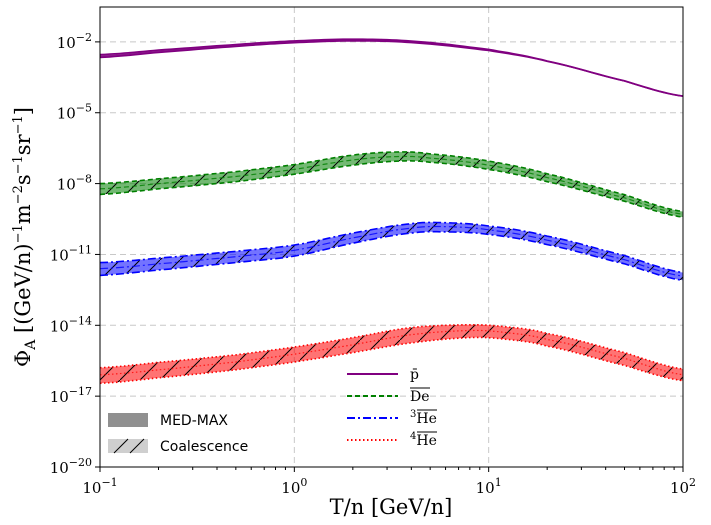 This screenshot has height=525, width=711. I want to click on legend-label-2: 3He, so click(423, 418).